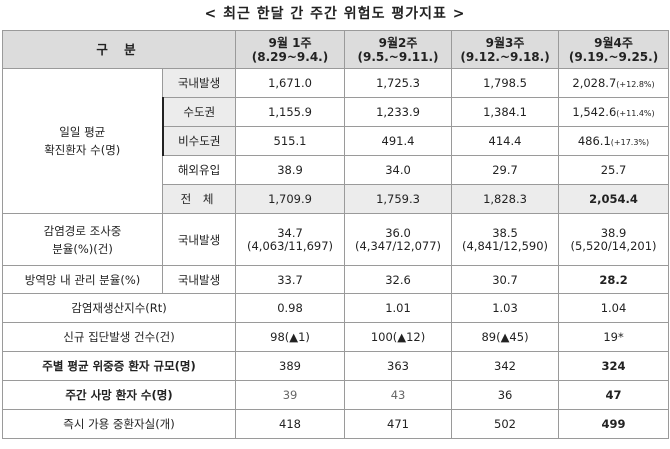 Image resolution: width=670 pixels, height=449 pixels. Describe the element at coordinates (614, 49) in the screenshot. I see `week-header-4: 9월4주 (9.19.~9.25.)` at that location.